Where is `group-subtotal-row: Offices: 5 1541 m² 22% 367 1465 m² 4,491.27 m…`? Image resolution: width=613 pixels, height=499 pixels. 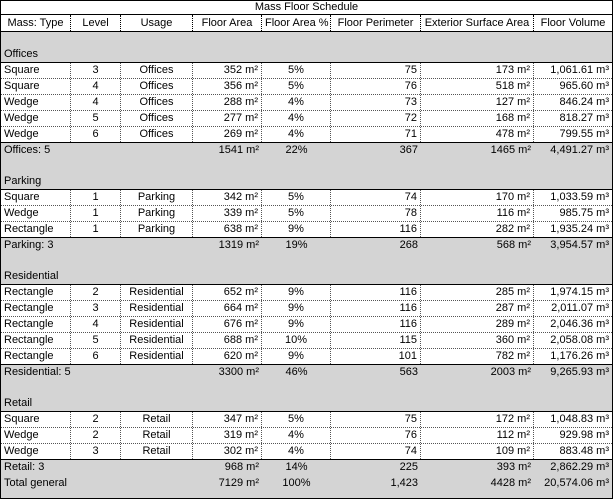
group-subtotal-row: Offices: 5 1541 m² 22% 367 1465 m² 4,491.27 m… is located at coordinates (306, 151).